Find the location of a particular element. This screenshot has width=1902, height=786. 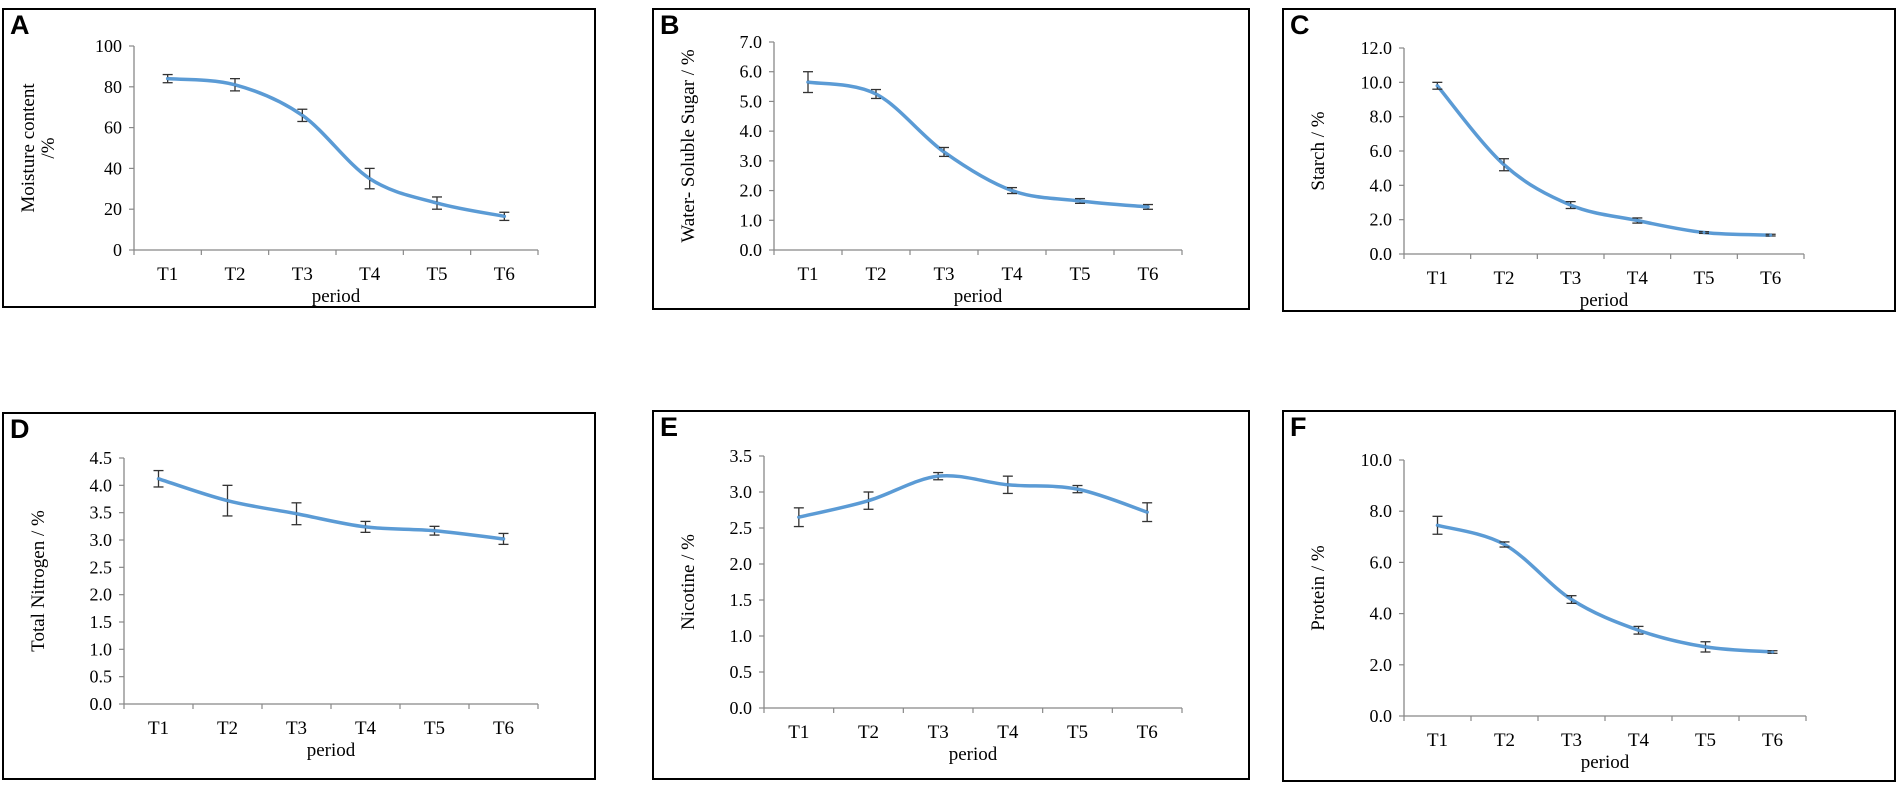

y-tick-label: 60 is located at coordinates (113, 128).